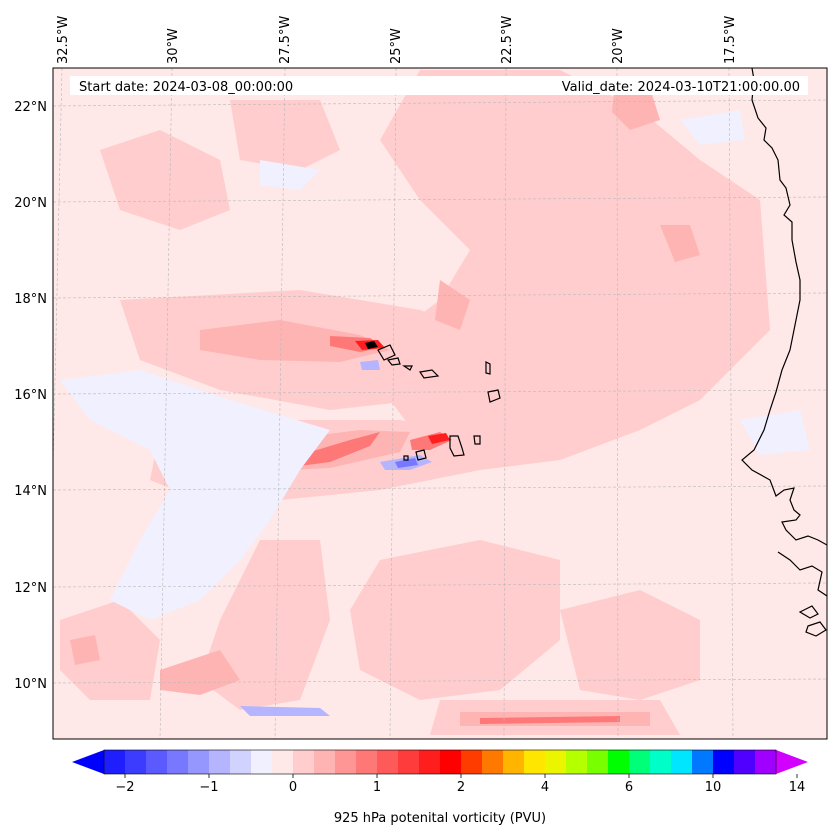  Describe the element at coordinates (30, 299) in the screenshot. I see `lat-label: 18°N` at that location.